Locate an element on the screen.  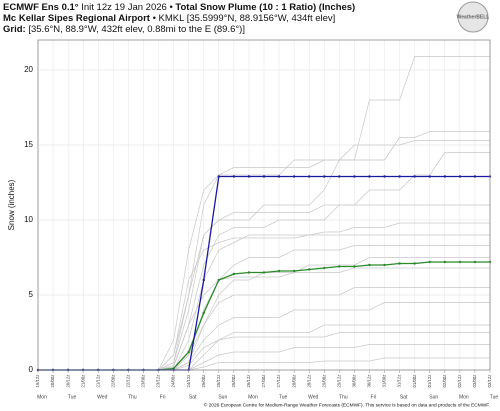
y-tick-label: 5 is located at coordinates (31, 294).